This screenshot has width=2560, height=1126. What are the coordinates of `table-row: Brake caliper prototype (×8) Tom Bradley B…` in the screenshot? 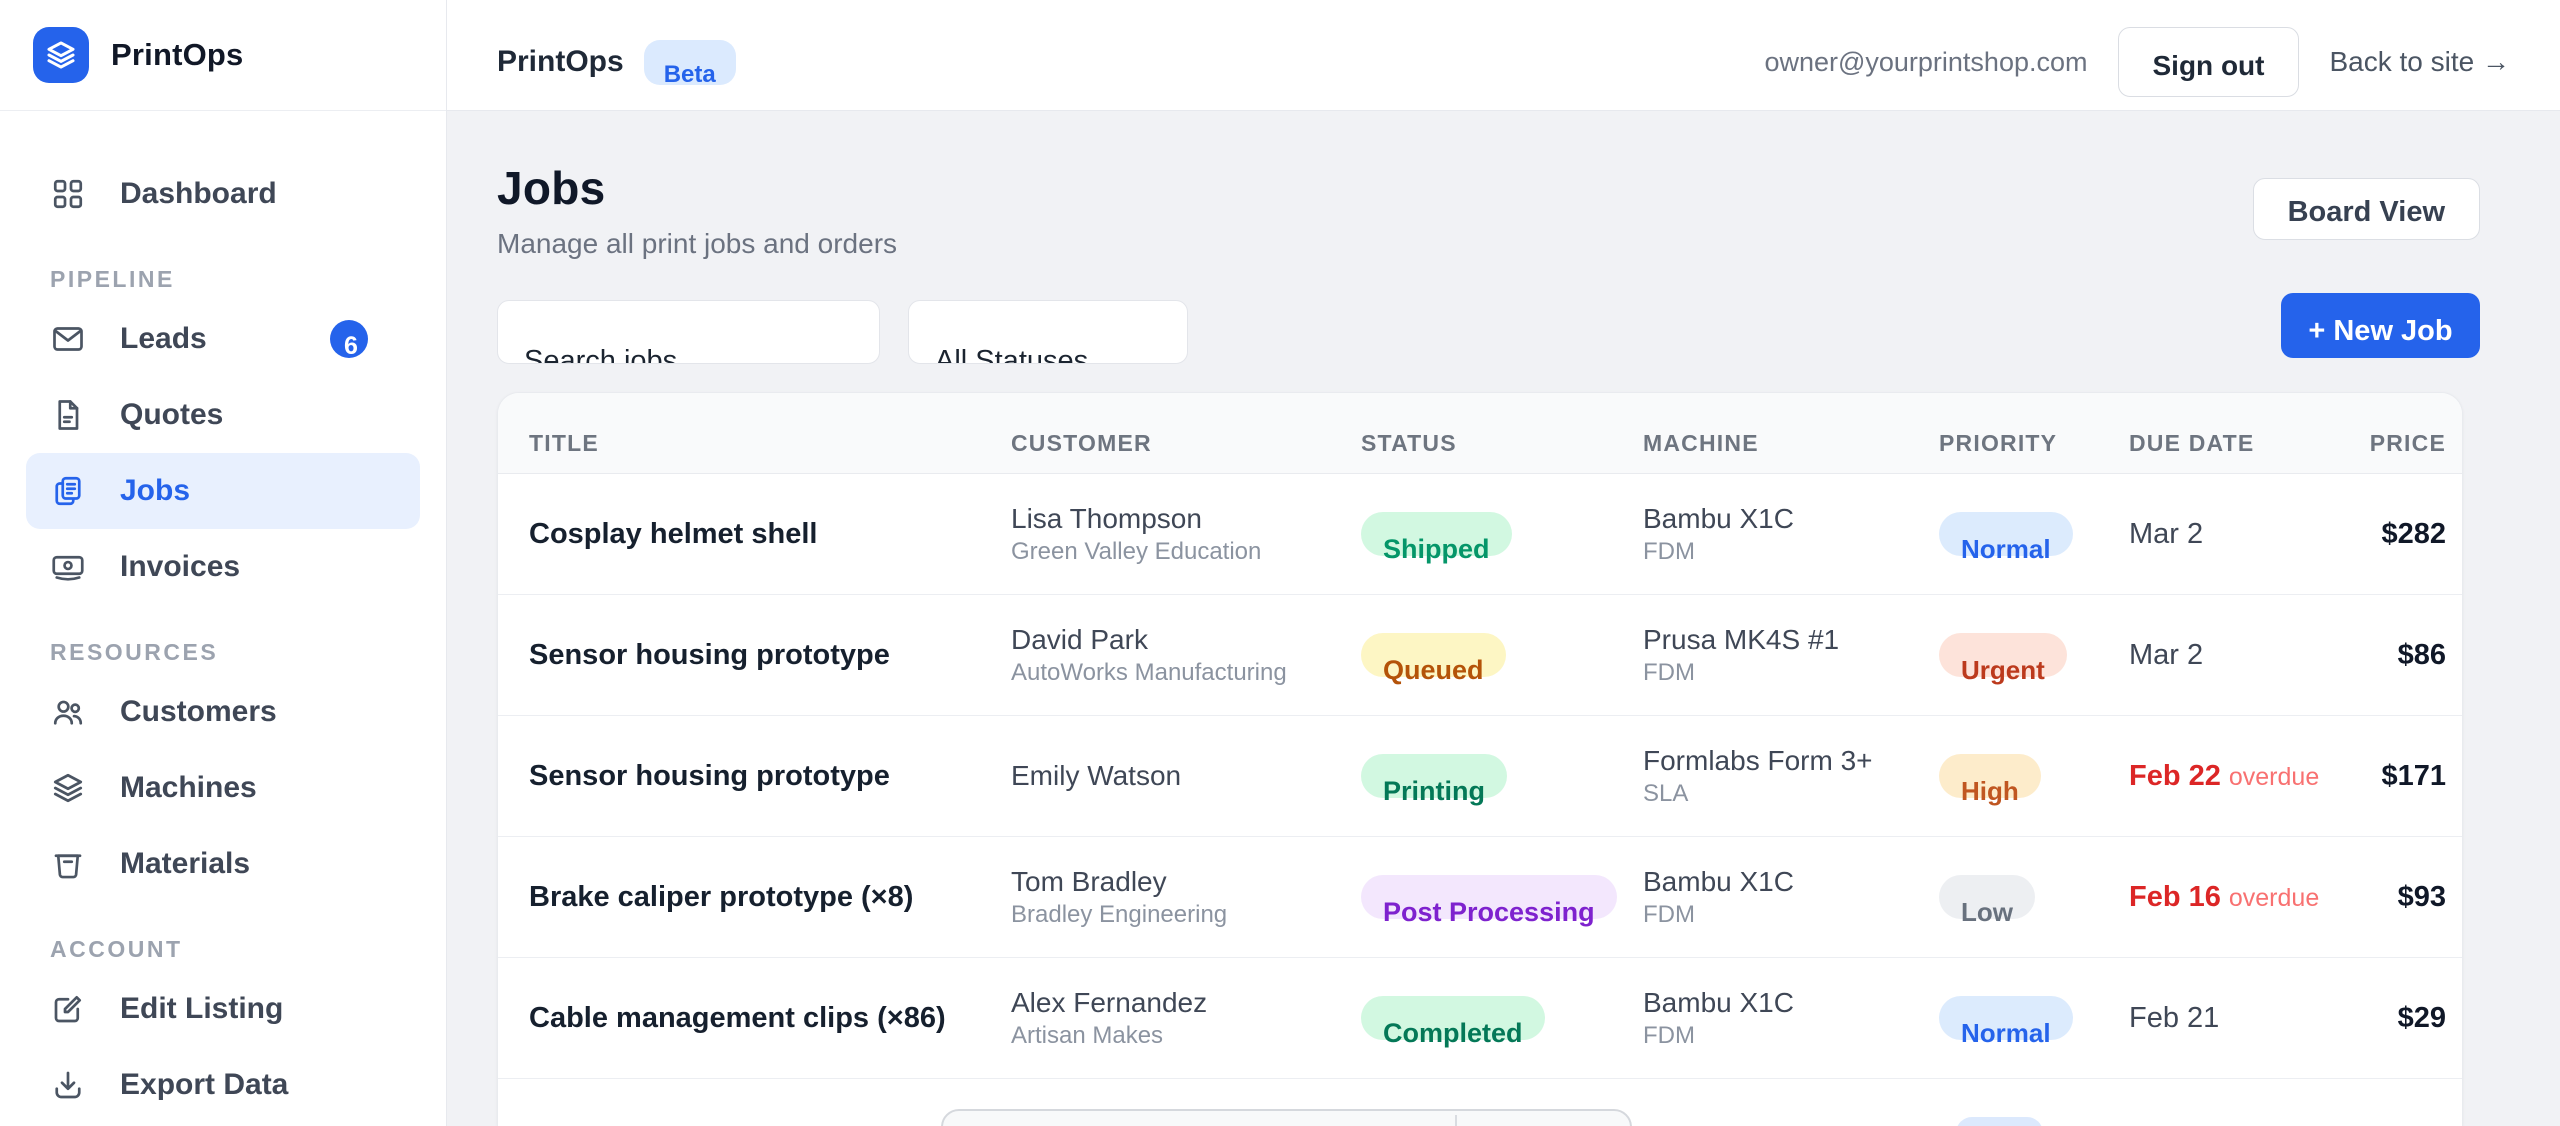 It's located at (1480, 897).